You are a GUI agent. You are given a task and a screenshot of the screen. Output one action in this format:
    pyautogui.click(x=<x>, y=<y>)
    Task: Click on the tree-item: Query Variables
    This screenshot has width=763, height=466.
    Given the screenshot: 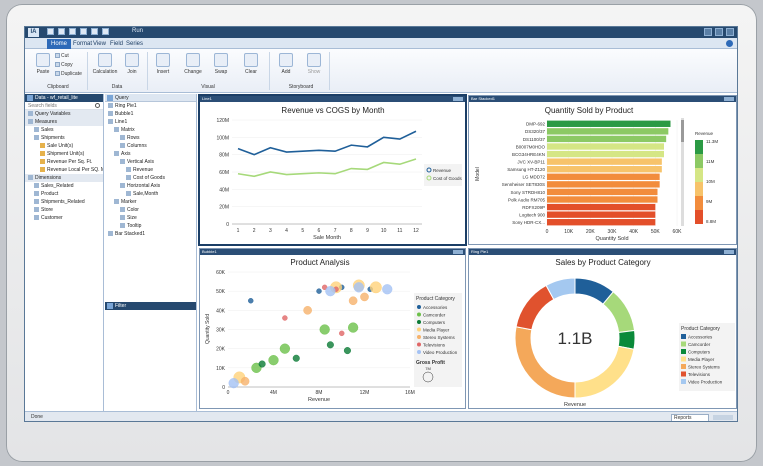 What is the action you would take?
    pyautogui.click(x=64, y=114)
    